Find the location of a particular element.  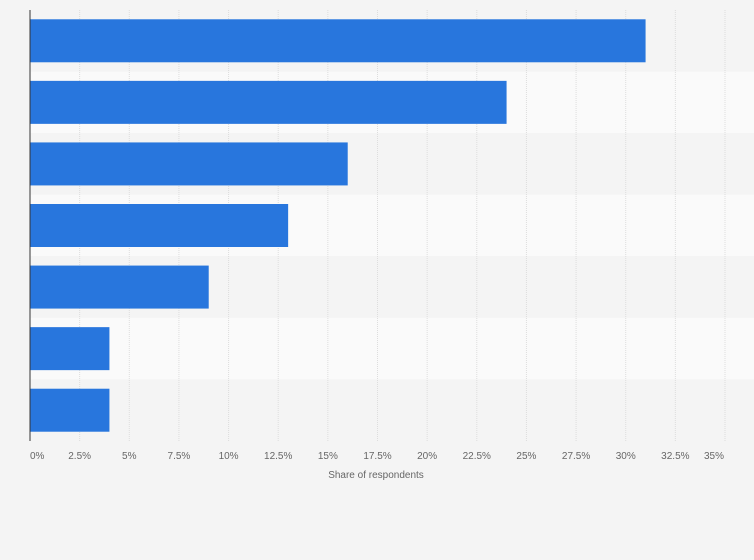

x-tick-label: 20% is located at coordinates (427, 456).